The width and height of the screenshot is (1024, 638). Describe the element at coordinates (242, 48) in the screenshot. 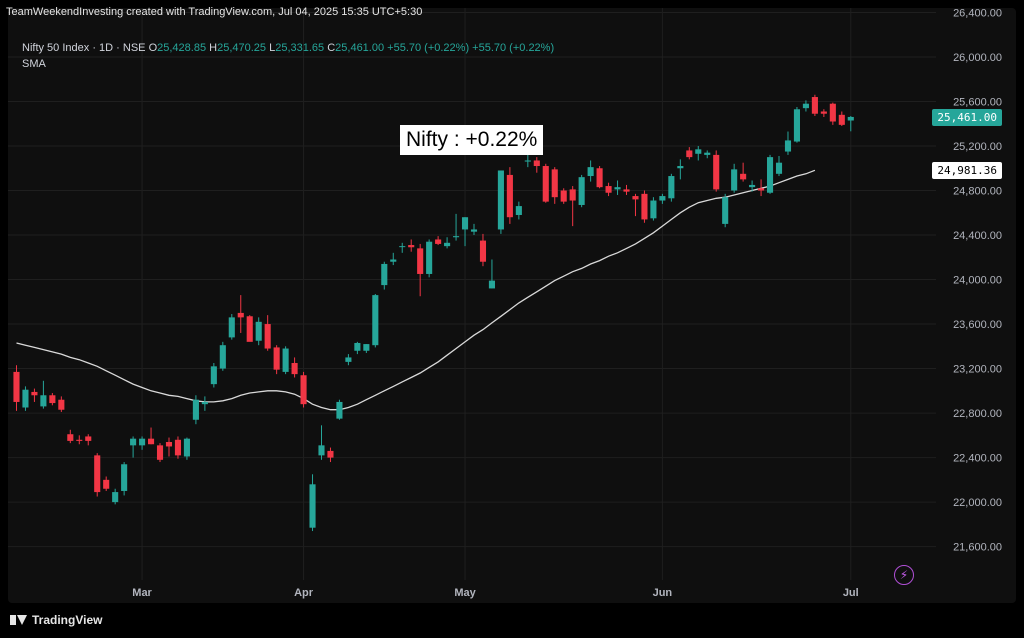

I see `high-value: 25,470.25` at that location.